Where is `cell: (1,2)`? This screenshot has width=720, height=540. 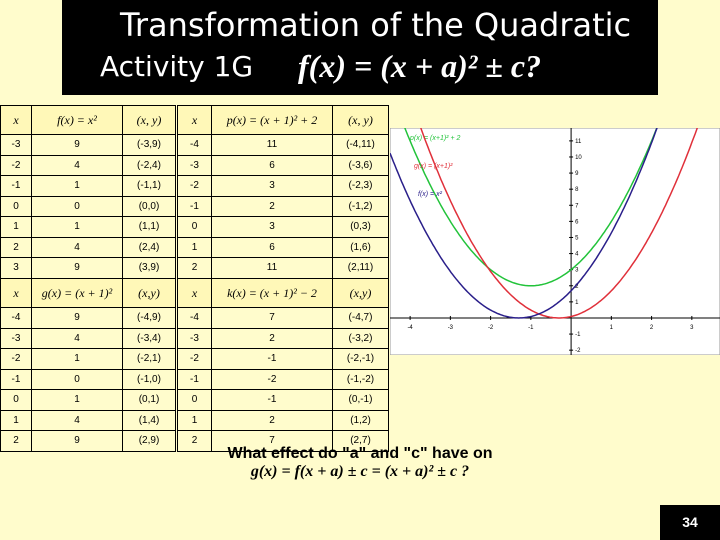
cell: (1,2) is located at coordinates (360, 420).